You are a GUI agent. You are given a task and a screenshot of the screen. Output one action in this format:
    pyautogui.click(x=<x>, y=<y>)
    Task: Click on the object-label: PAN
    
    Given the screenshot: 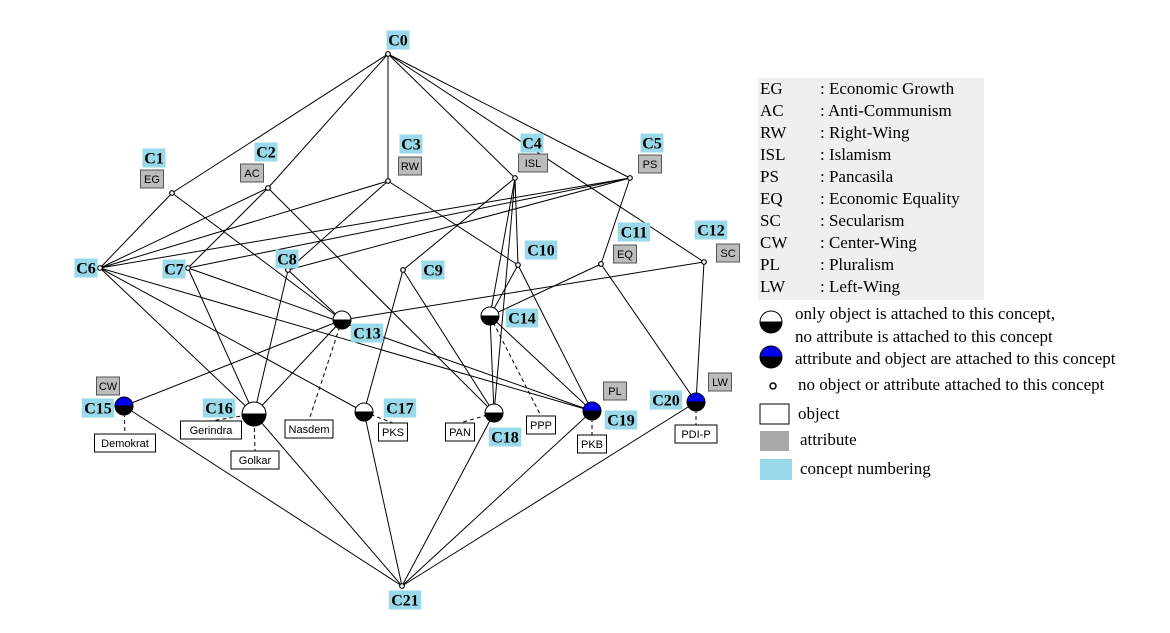 What is the action you would take?
    pyautogui.click(x=460, y=433)
    